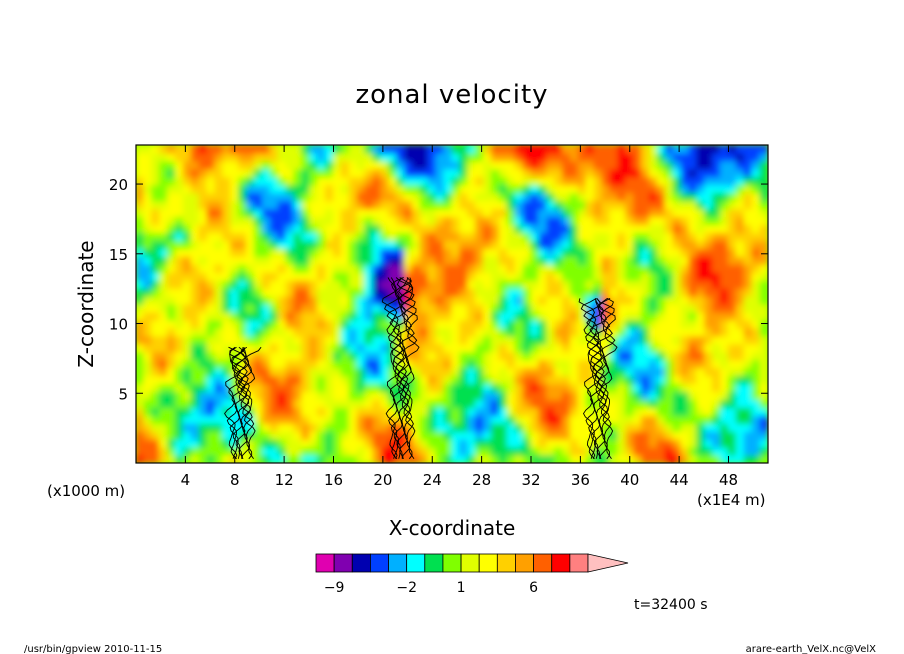 The width and height of the screenshot is (904, 654). Describe the element at coordinates (123, 394) in the screenshot. I see `y-tick-label: 5` at that location.